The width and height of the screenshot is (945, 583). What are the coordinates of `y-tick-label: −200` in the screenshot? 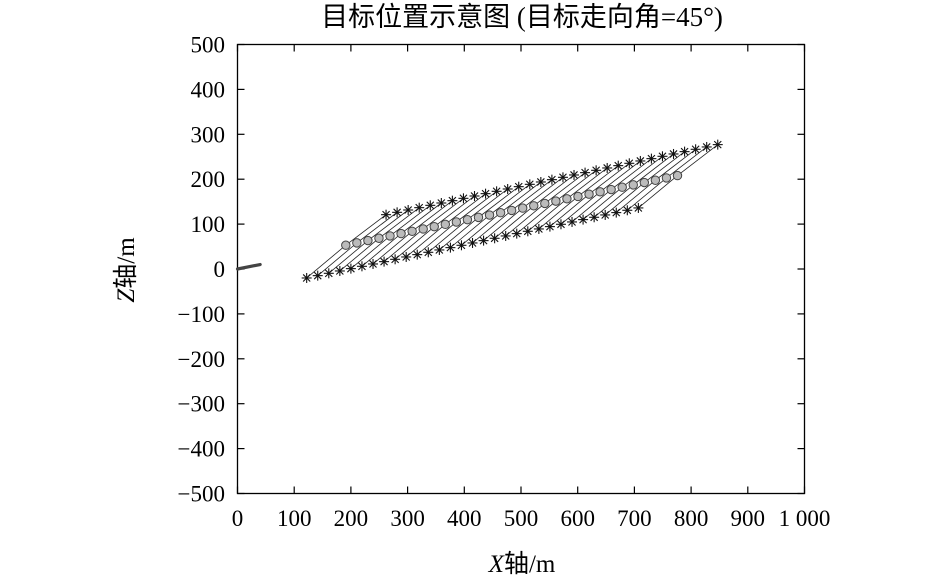 It's located at (201, 359).